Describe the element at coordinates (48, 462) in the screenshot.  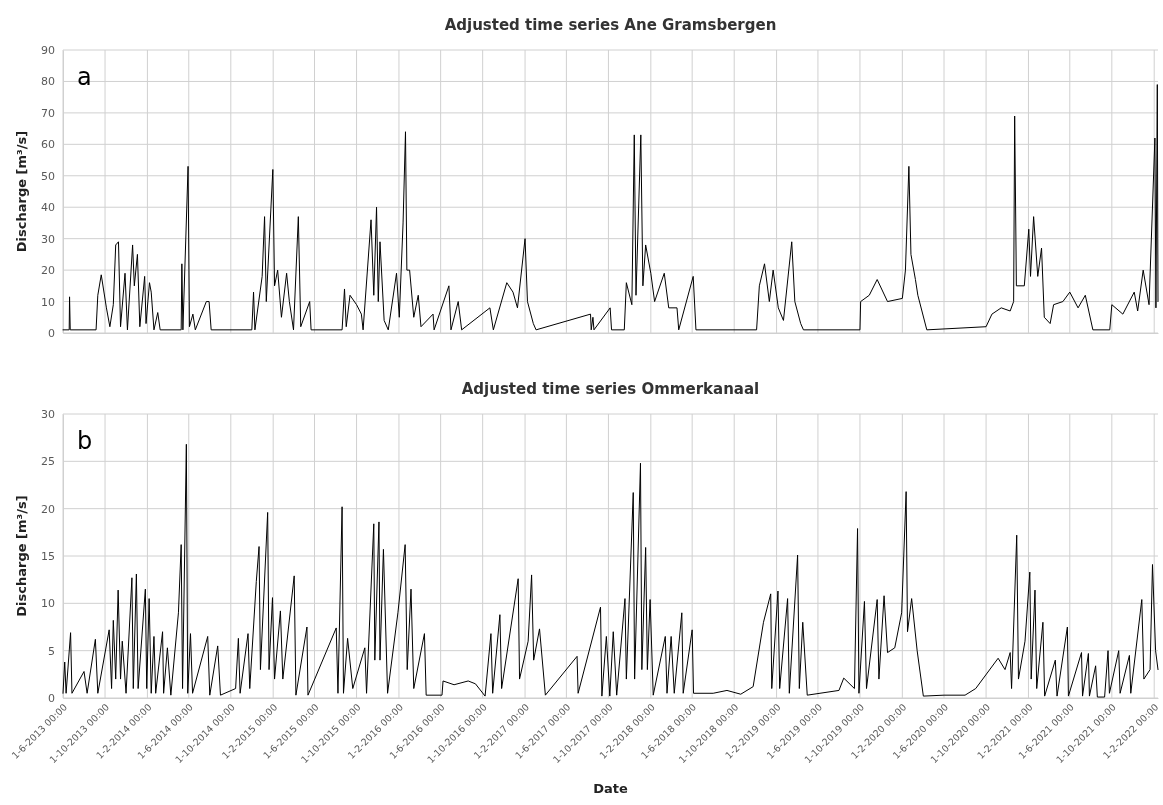
I see `y-tick-label: 25` at that location.